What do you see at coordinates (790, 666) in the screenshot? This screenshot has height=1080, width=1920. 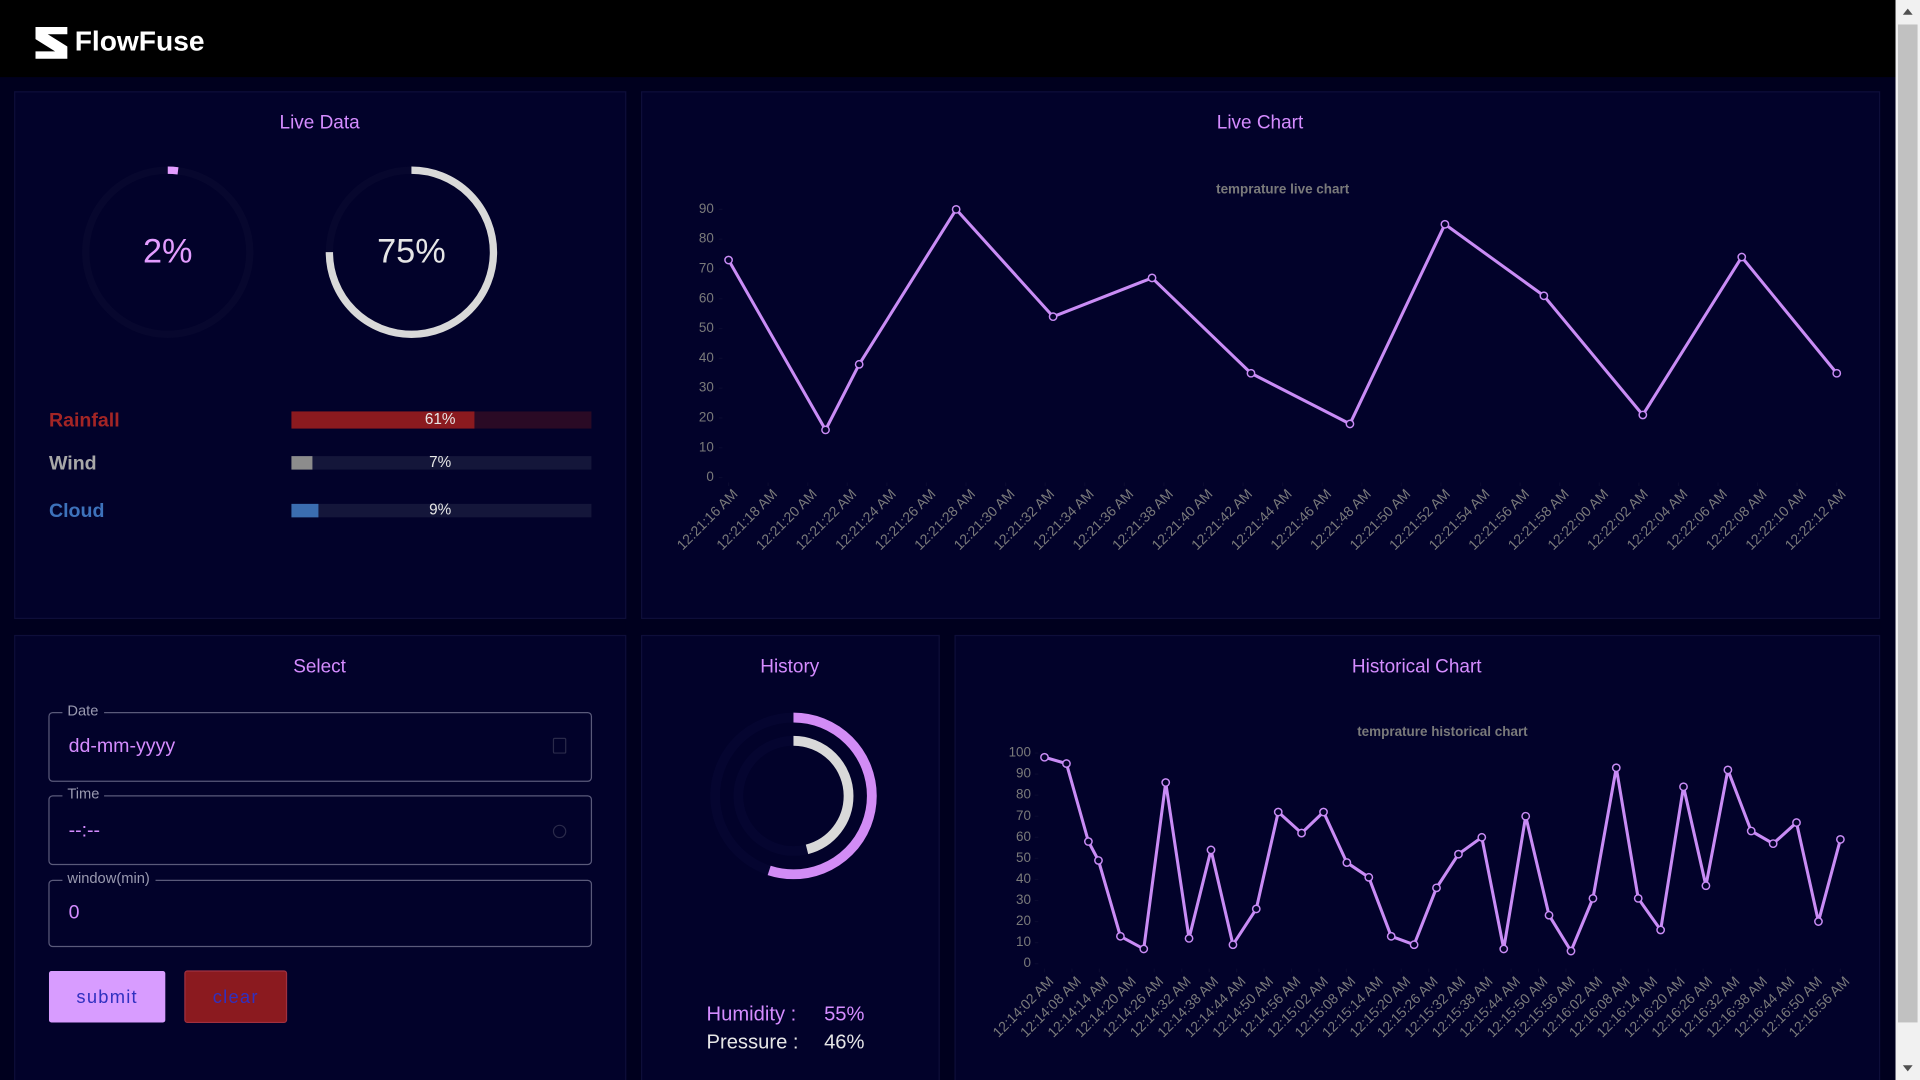 I see `panel-title: History` at bounding box center [790, 666].